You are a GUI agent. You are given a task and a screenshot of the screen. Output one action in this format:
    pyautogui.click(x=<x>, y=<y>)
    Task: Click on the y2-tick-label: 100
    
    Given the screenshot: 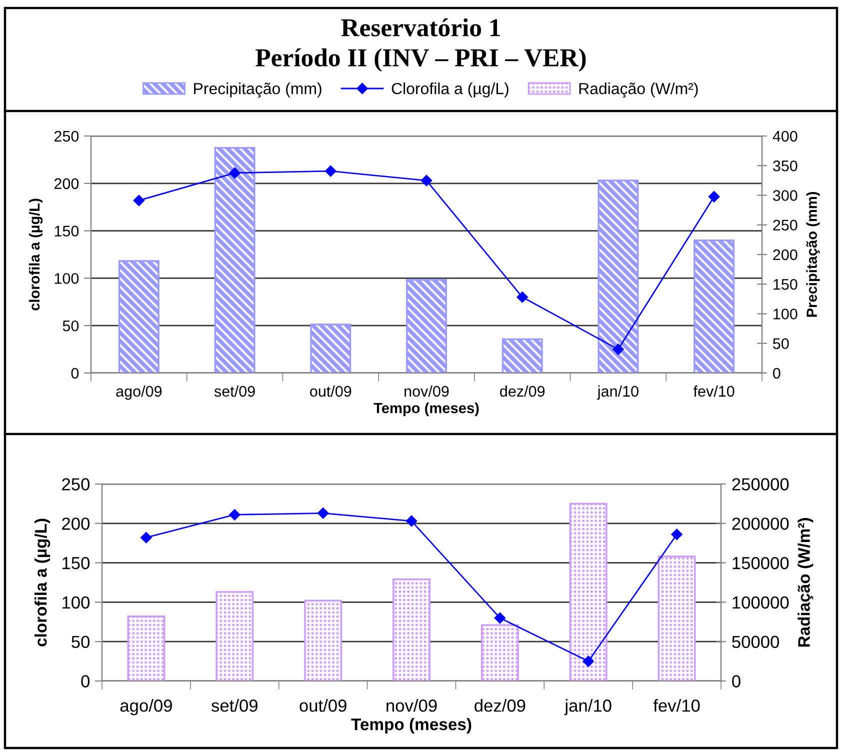 What is the action you would take?
    pyautogui.click(x=786, y=314)
    